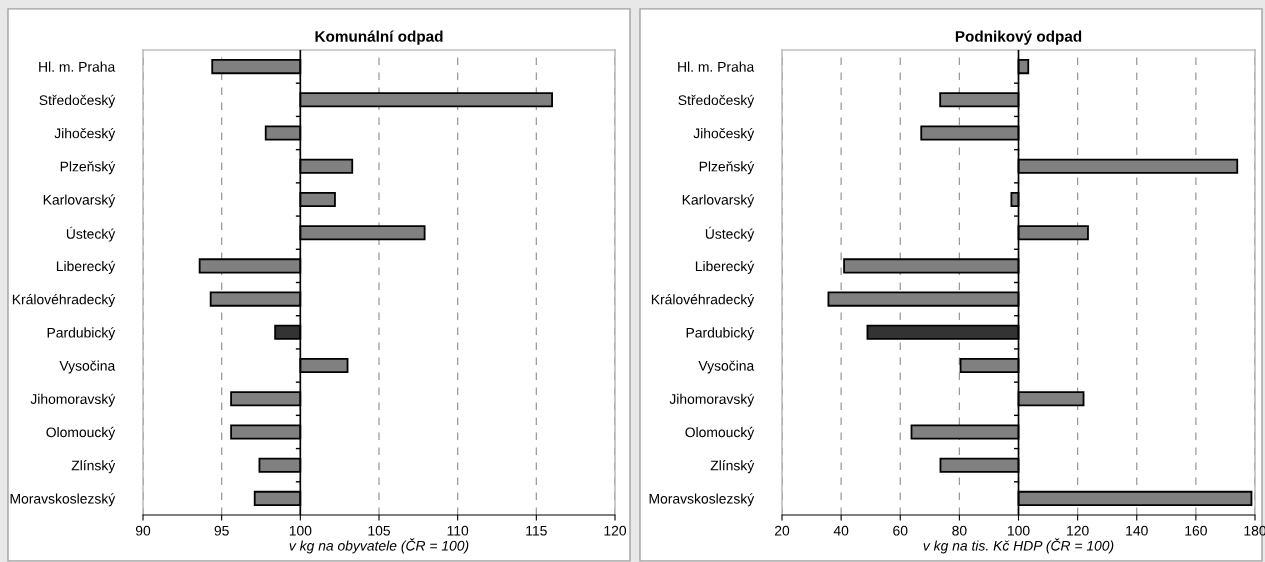  What do you see at coordinates (900, 530) in the screenshot?
I see `x-tick-label: 60` at bounding box center [900, 530].